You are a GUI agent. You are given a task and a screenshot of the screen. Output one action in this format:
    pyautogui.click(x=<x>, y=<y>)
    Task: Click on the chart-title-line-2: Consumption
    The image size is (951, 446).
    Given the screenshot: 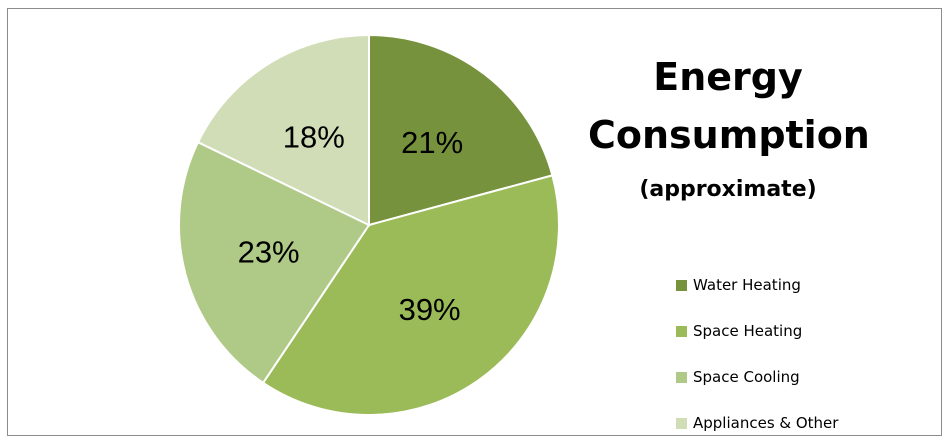 What is the action you would take?
    pyautogui.click(x=729, y=135)
    